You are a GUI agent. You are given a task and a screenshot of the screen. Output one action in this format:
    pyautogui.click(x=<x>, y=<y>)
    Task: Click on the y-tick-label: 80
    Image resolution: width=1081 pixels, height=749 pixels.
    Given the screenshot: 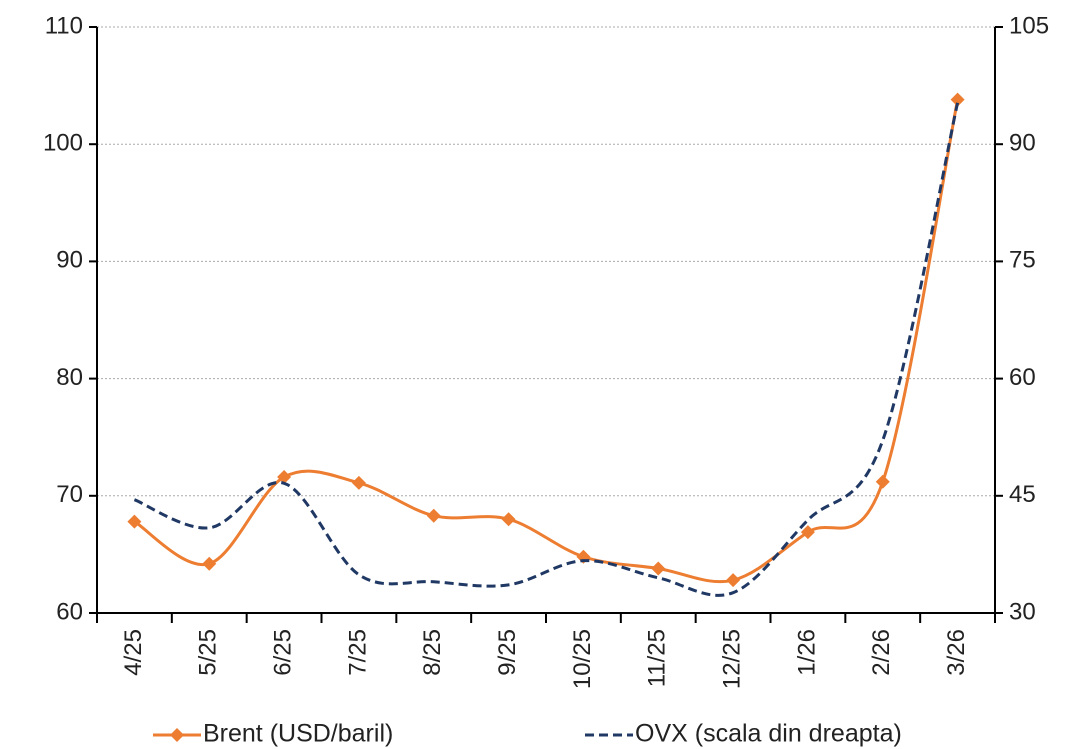 What is the action you would take?
    pyautogui.click(x=69, y=377)
    